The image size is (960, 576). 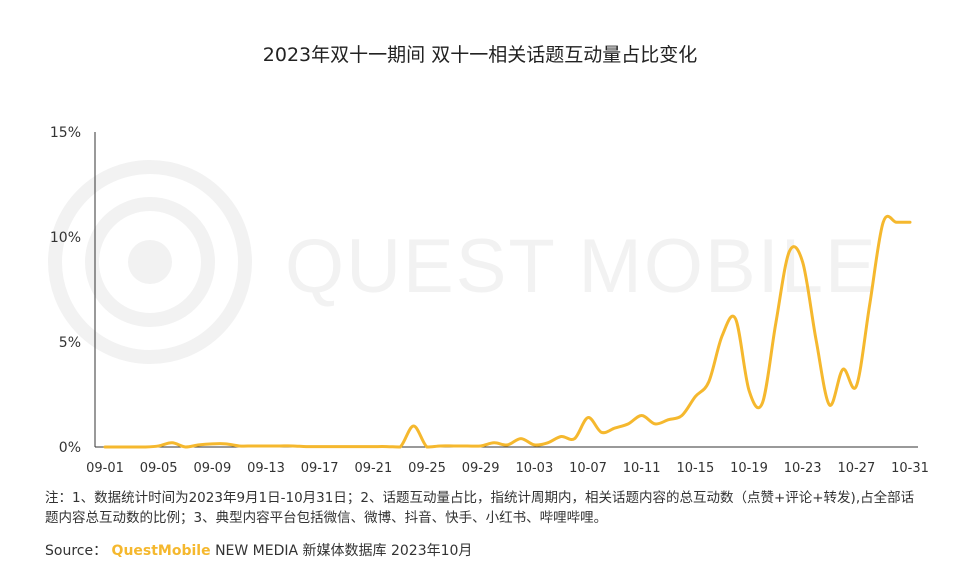 What do you see at coordinates (159, 468) in the screenshot?
I see `x-tick-label: 09-05` at bounding box center [159, 468].